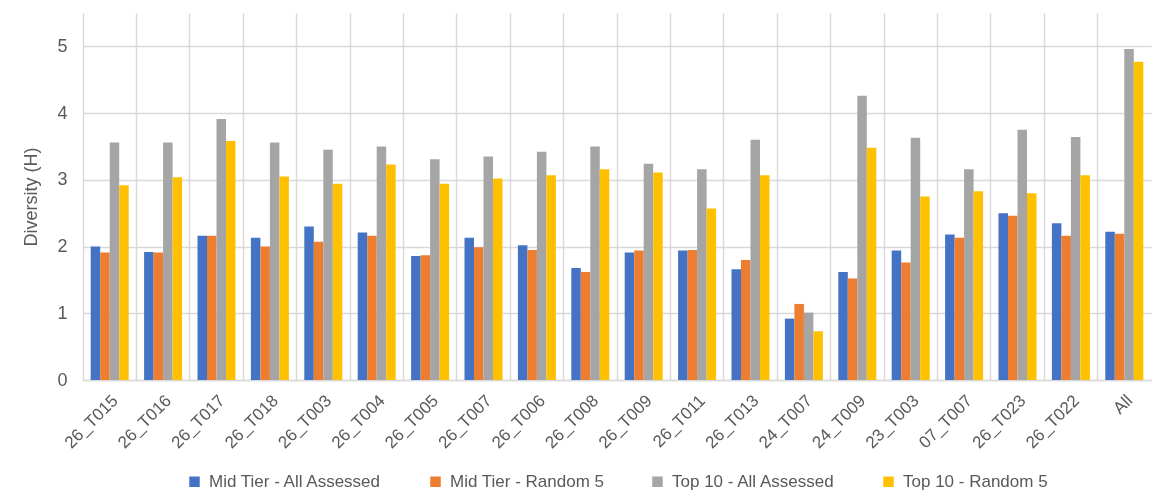 The height and width of the screenshot is (503, 1162). Describe the element at coordinates (62, 179) in the screenshot. I see `y-tick-label: 3` at that location.